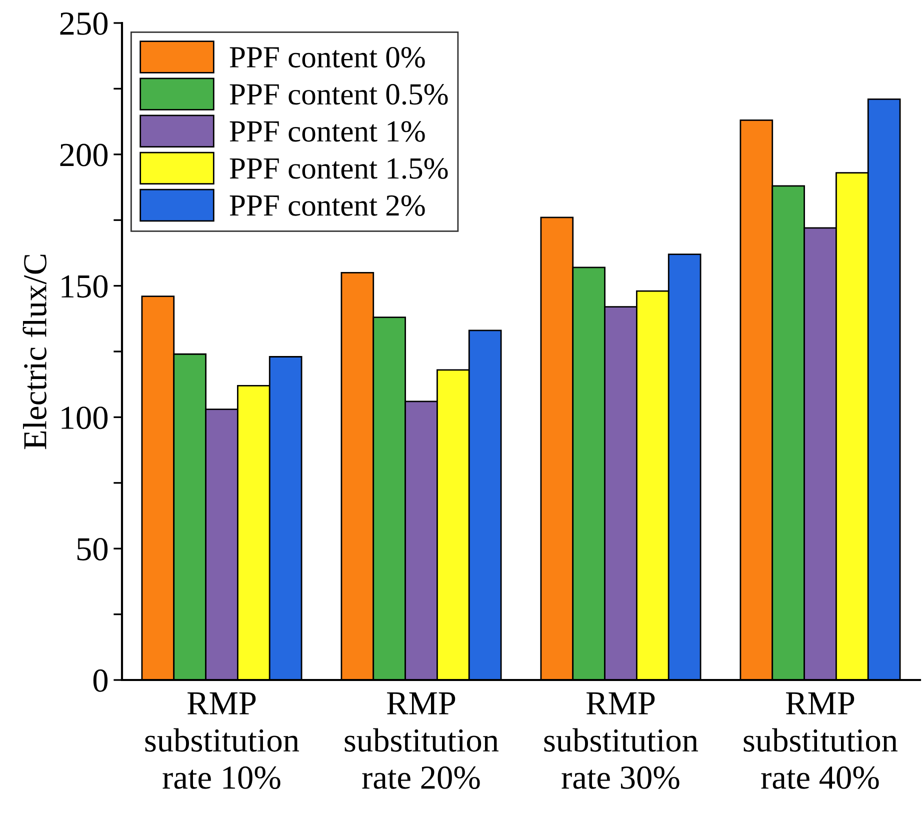  I want to click on legend-label: PPF content 0.5%, so click(339, 94).